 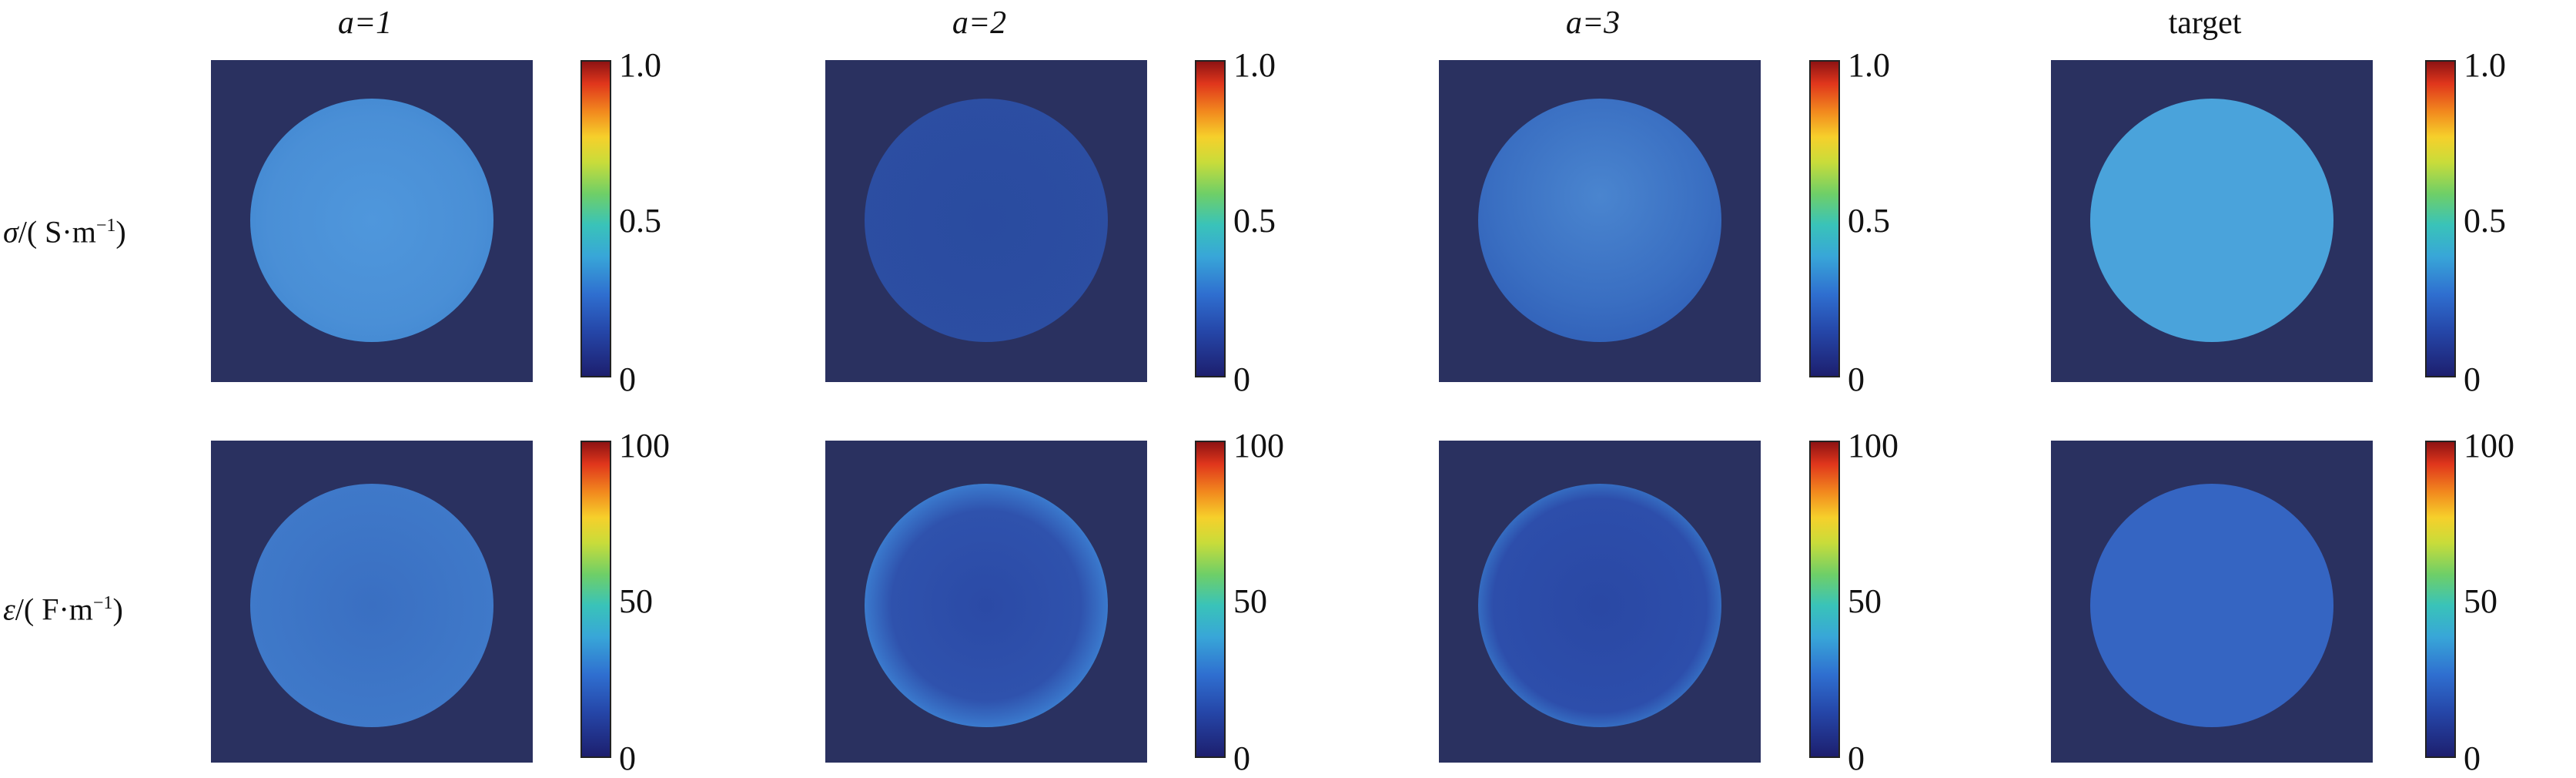 What do you see at coordinates (1824, 218) in the screenshot?
I see `colorbar-sigma-a3` at bounding box center [1824, 218].